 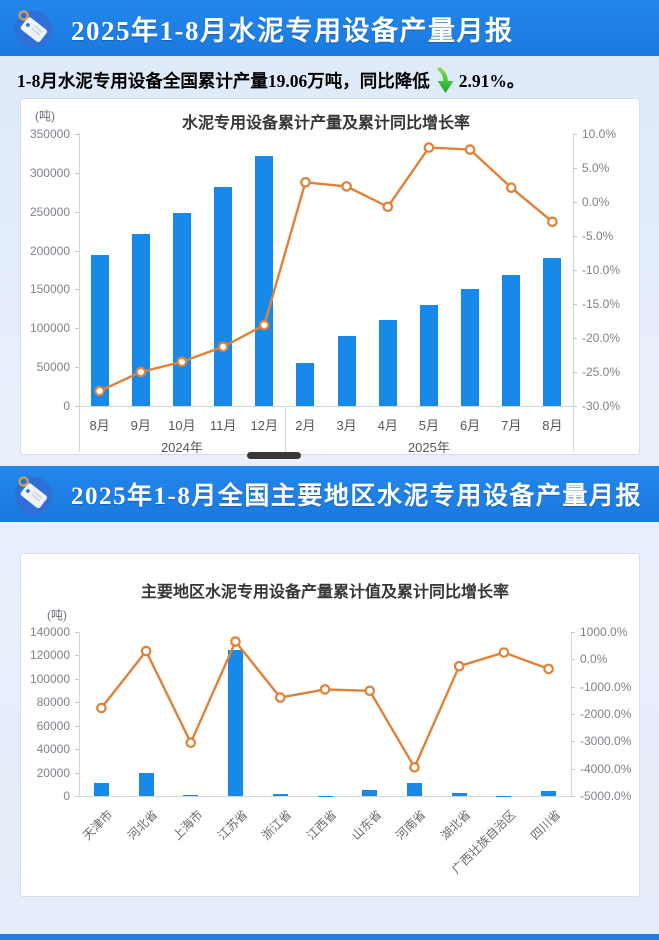 I want to click on x-axis-label-9月: 9月, so click(x=140, y=425).